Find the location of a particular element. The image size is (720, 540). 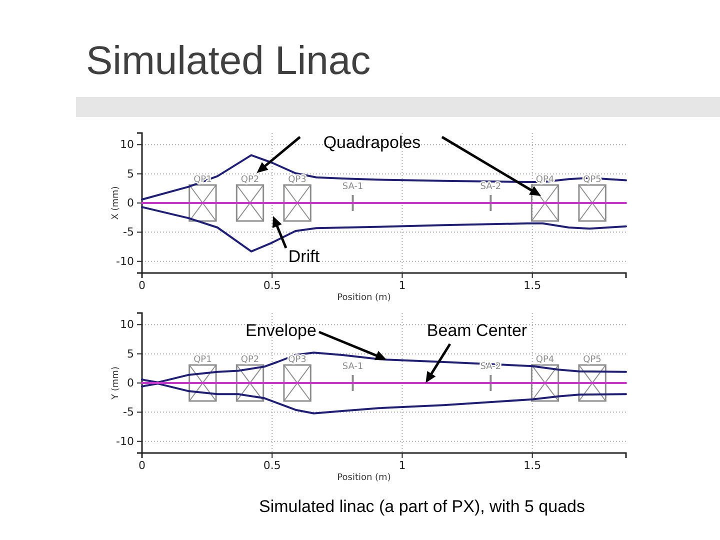

annotation: QP1 is located at coordinates (203, 360).